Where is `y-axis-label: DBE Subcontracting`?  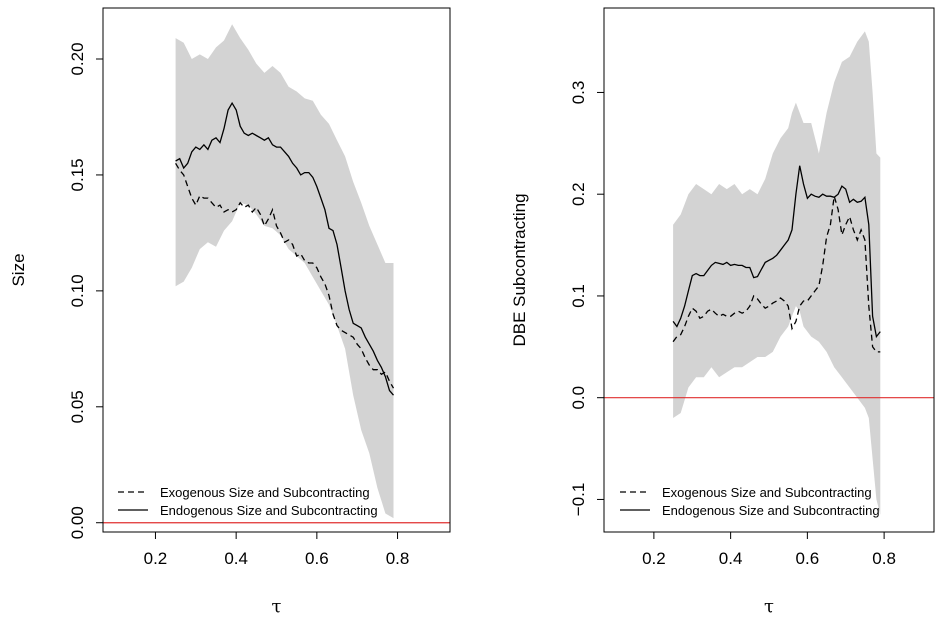 y-axis-label: DBE Subcontracting is located at coordinates (519, 269).